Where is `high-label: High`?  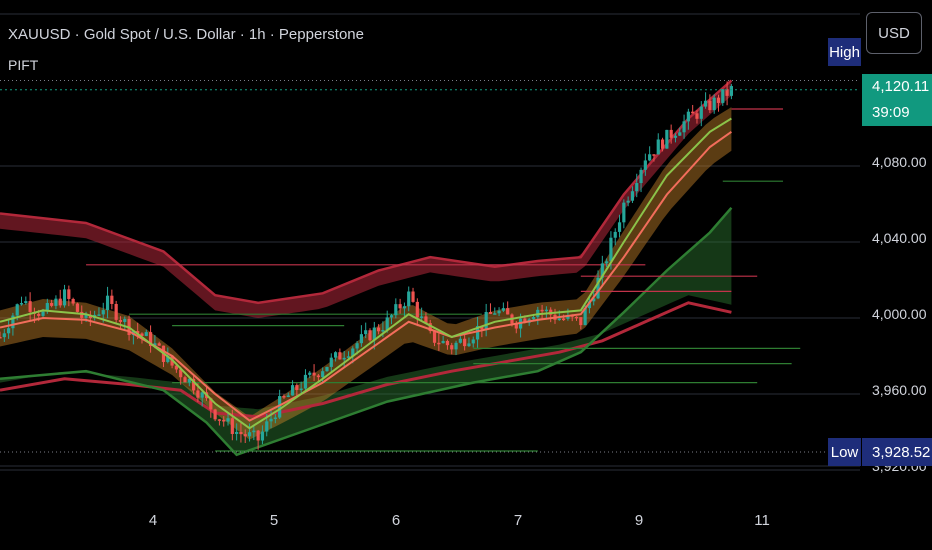 high-label: High is located at coordinates (844, 52).